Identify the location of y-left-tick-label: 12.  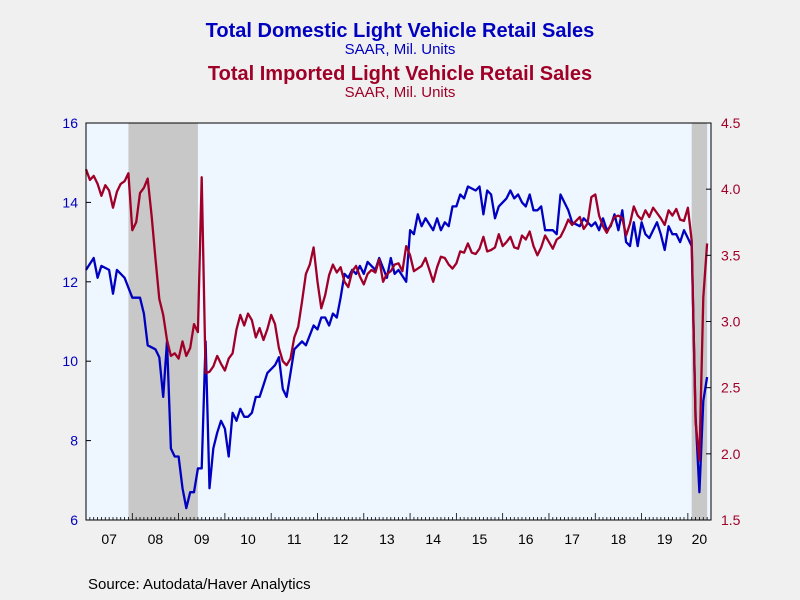
(70, 282).